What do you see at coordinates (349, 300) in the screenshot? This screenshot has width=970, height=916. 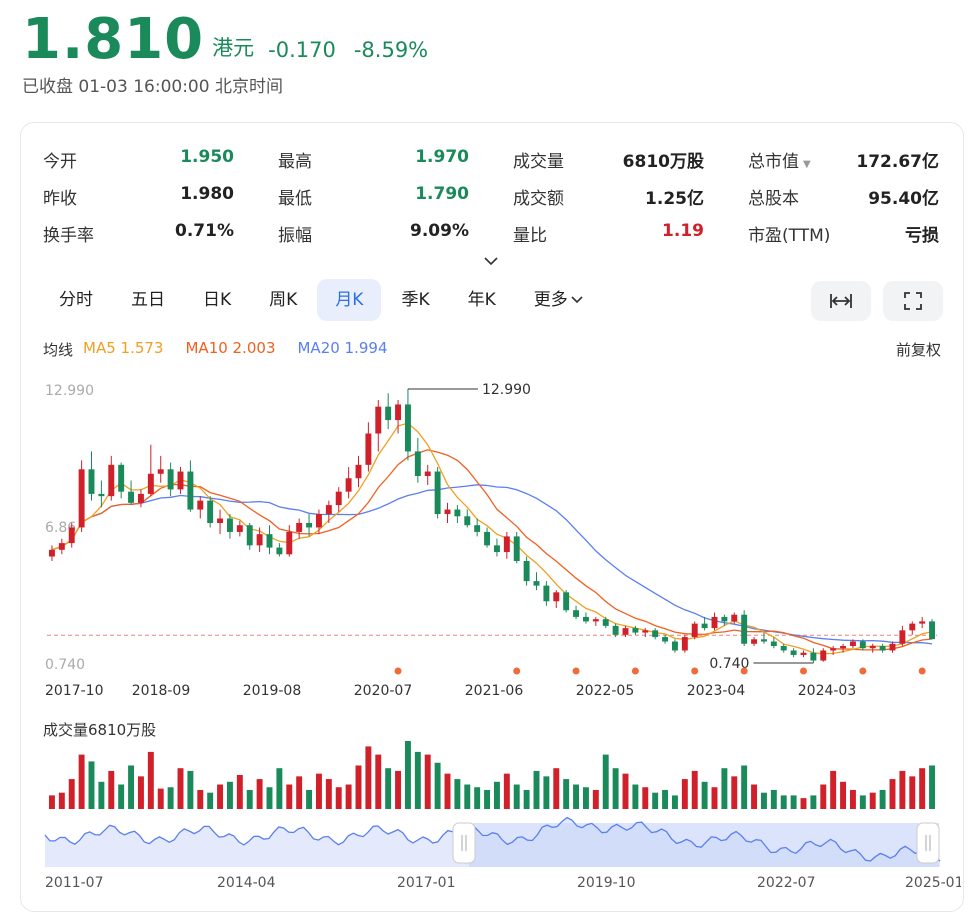 I see `tab-4: 月K` at bounding box center [349, 300].